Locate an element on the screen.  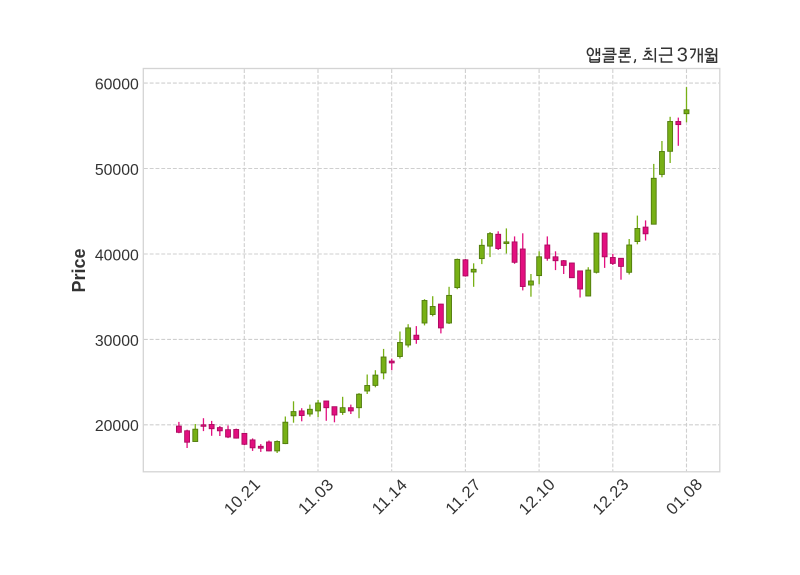
svg-text: Price is located at coordinates (79, 270).